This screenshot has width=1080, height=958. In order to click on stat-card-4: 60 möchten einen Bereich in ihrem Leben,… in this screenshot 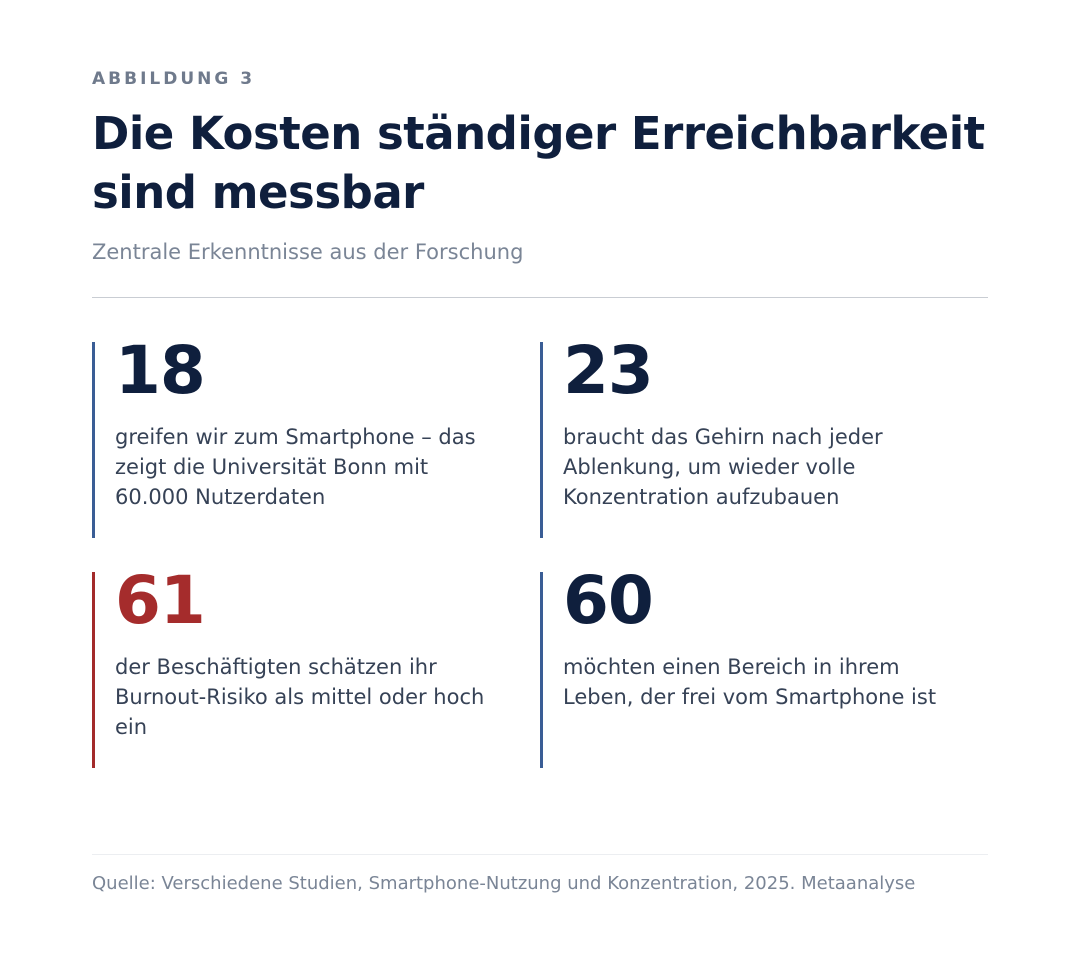, I will do `click(740, 668)`.